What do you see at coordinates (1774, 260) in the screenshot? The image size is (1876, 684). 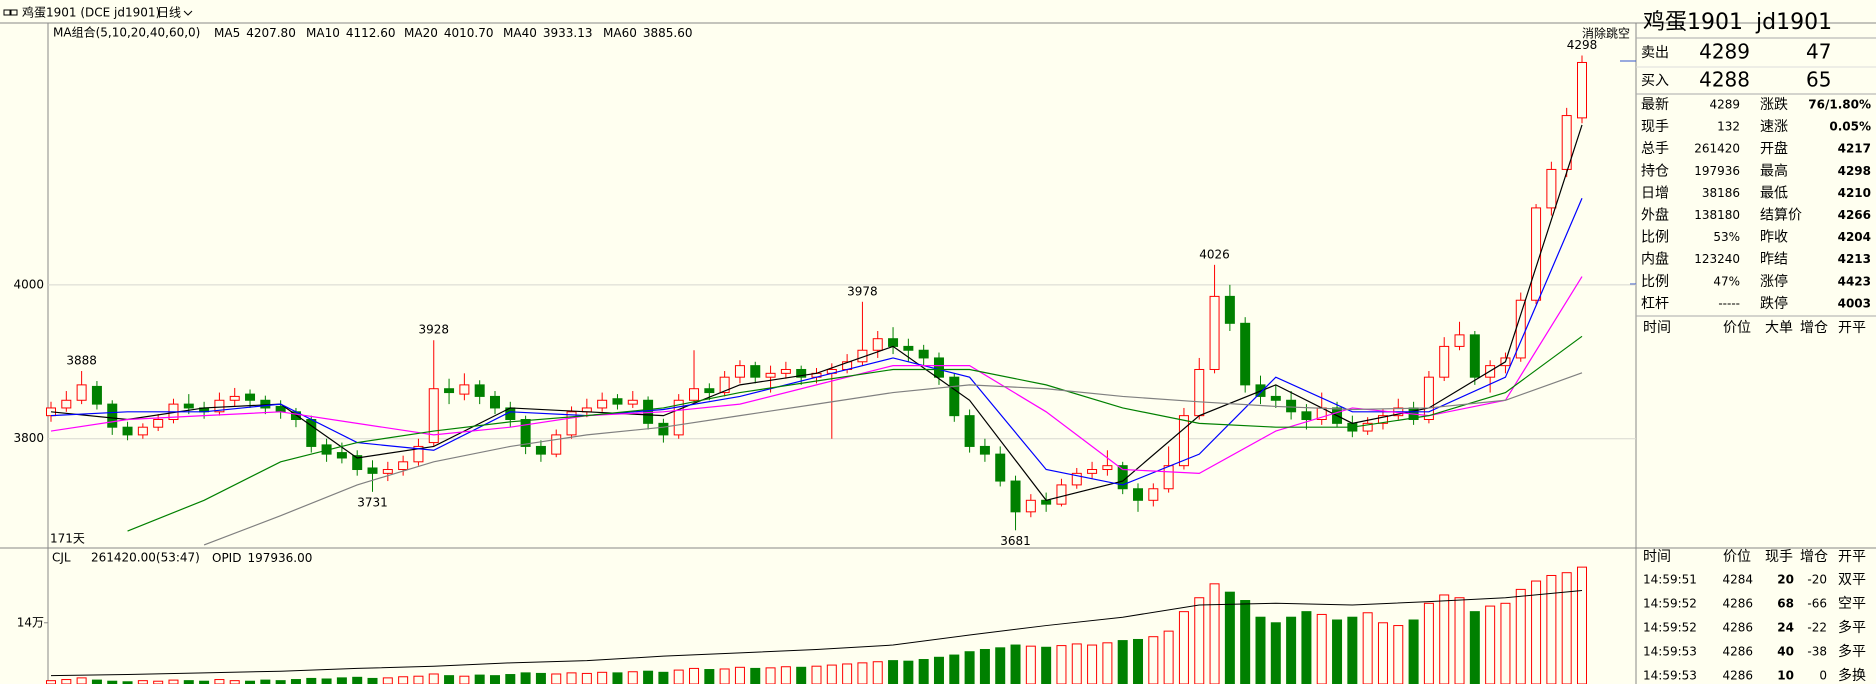 I see `stat-label: 昨结` at bounding box center [1774, 260].